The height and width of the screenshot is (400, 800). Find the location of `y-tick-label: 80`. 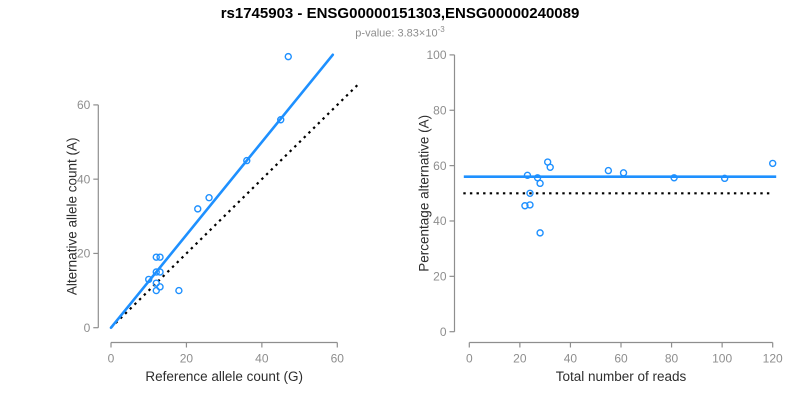

y-tick-label: 80 is located at coordinates (440, 110).